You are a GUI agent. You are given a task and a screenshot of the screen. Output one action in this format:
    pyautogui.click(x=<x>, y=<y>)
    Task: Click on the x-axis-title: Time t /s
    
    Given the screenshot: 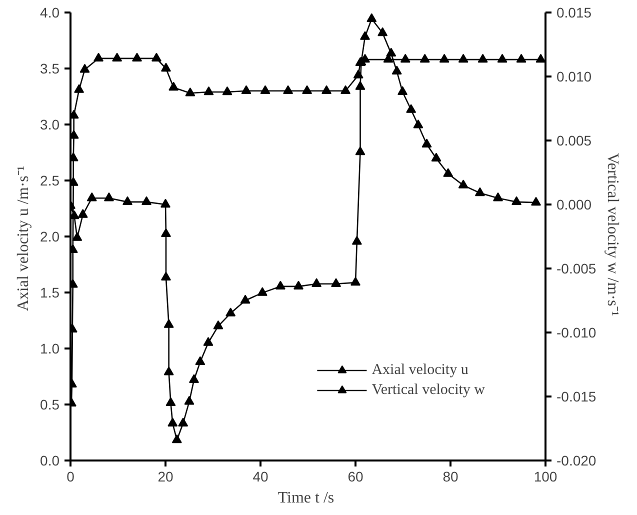 What is the action you would take?
    pyautogui.click(x=306, y=498)
    